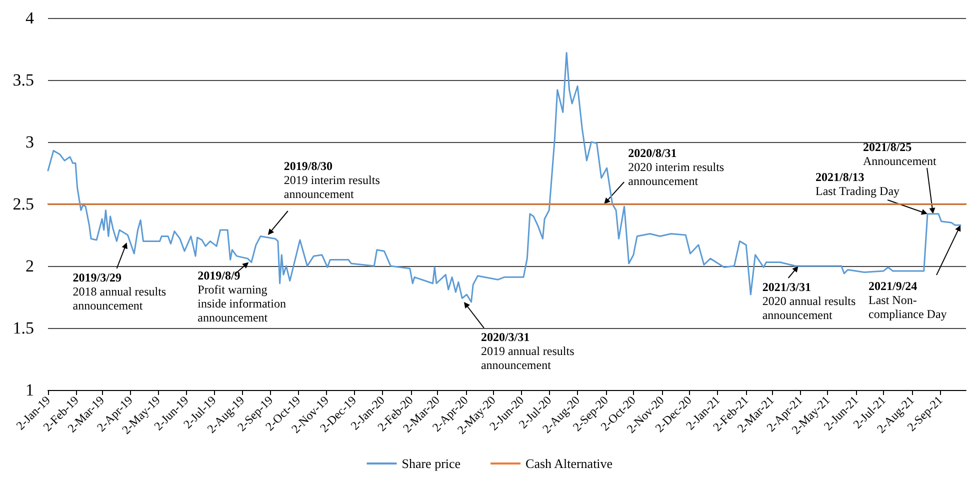 This screenshot has height=479, width=980. Describe the element at coordinates (30, 266) in the screenshot. I see `y-tick-label: 2` at that location.